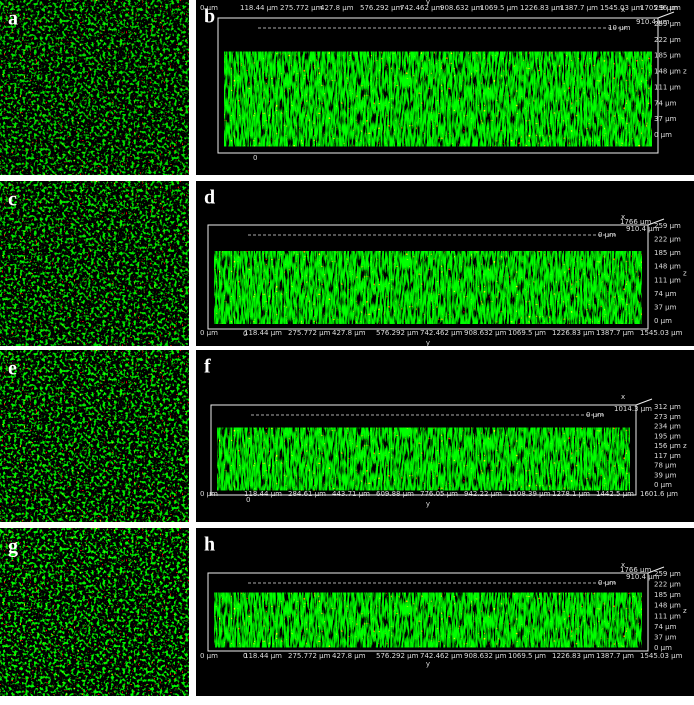 Image resolution: width=694 pixels, height=705 pixels. What do you see at coordinates (667, 436) in the screenshot?
I see `z-tick-label: 195 µm` at bounding box center [667, 436].